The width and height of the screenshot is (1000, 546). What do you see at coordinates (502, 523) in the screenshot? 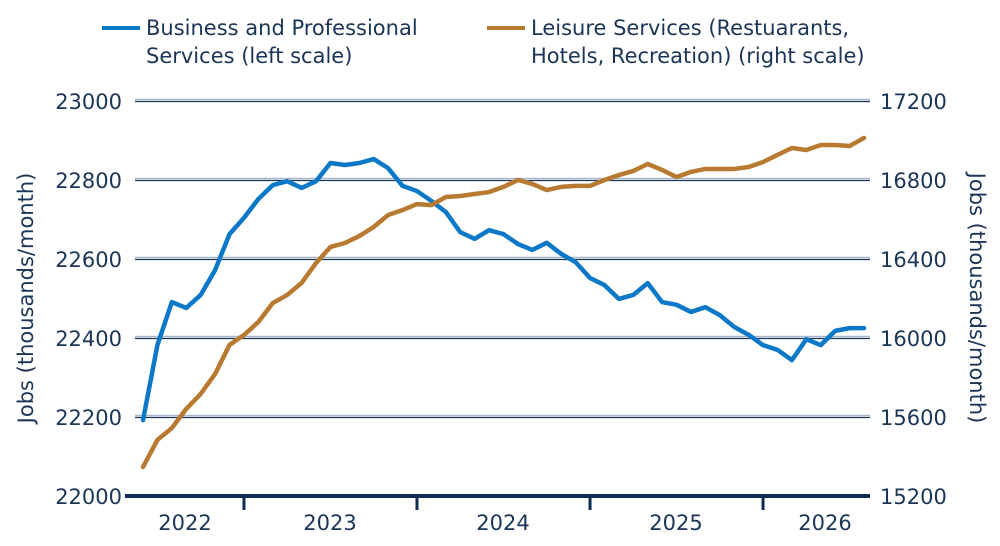
I see `x-tick-label: 2024` at bounding box center [502, 523].